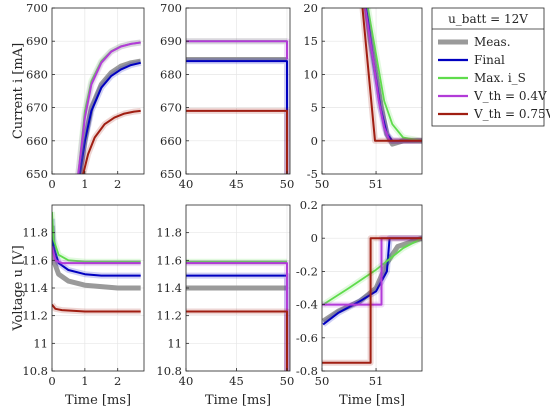  I want to click on legend-label-meas: Meas., so click(492, 42).